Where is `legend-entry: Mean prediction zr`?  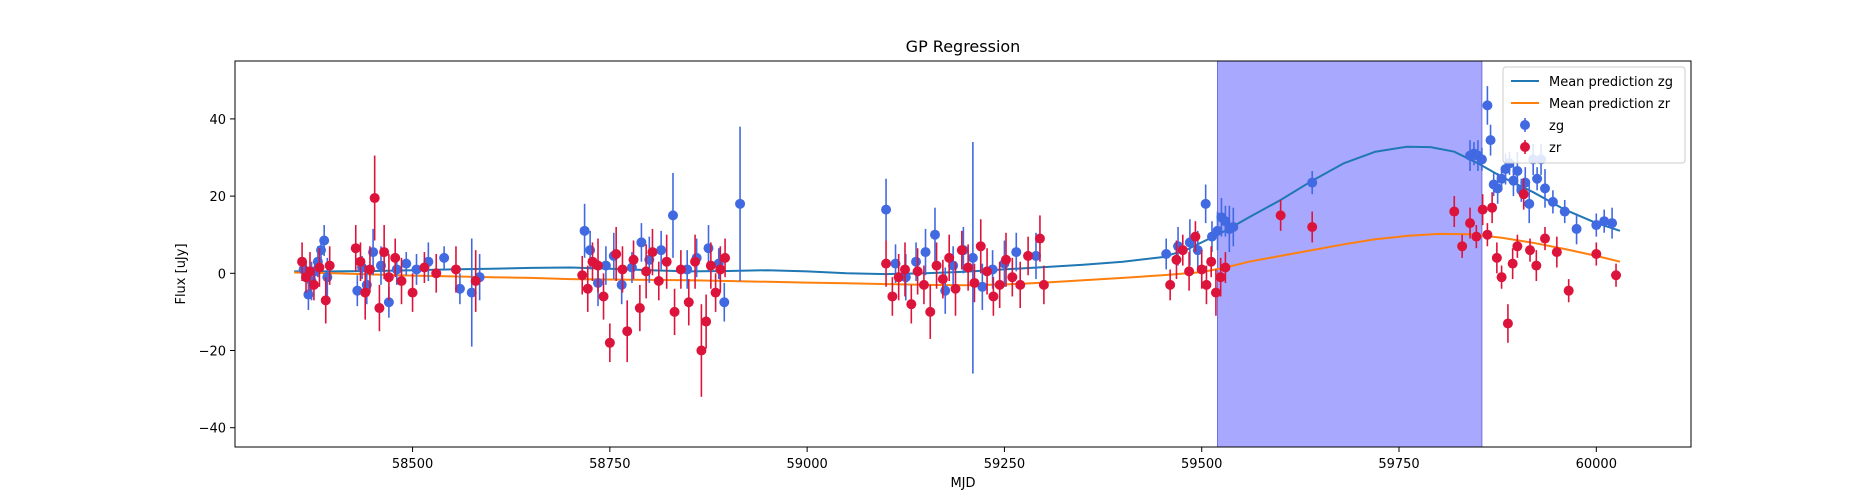
legend-entry: Mean prediction zr is located at coordinates (1591, 104).